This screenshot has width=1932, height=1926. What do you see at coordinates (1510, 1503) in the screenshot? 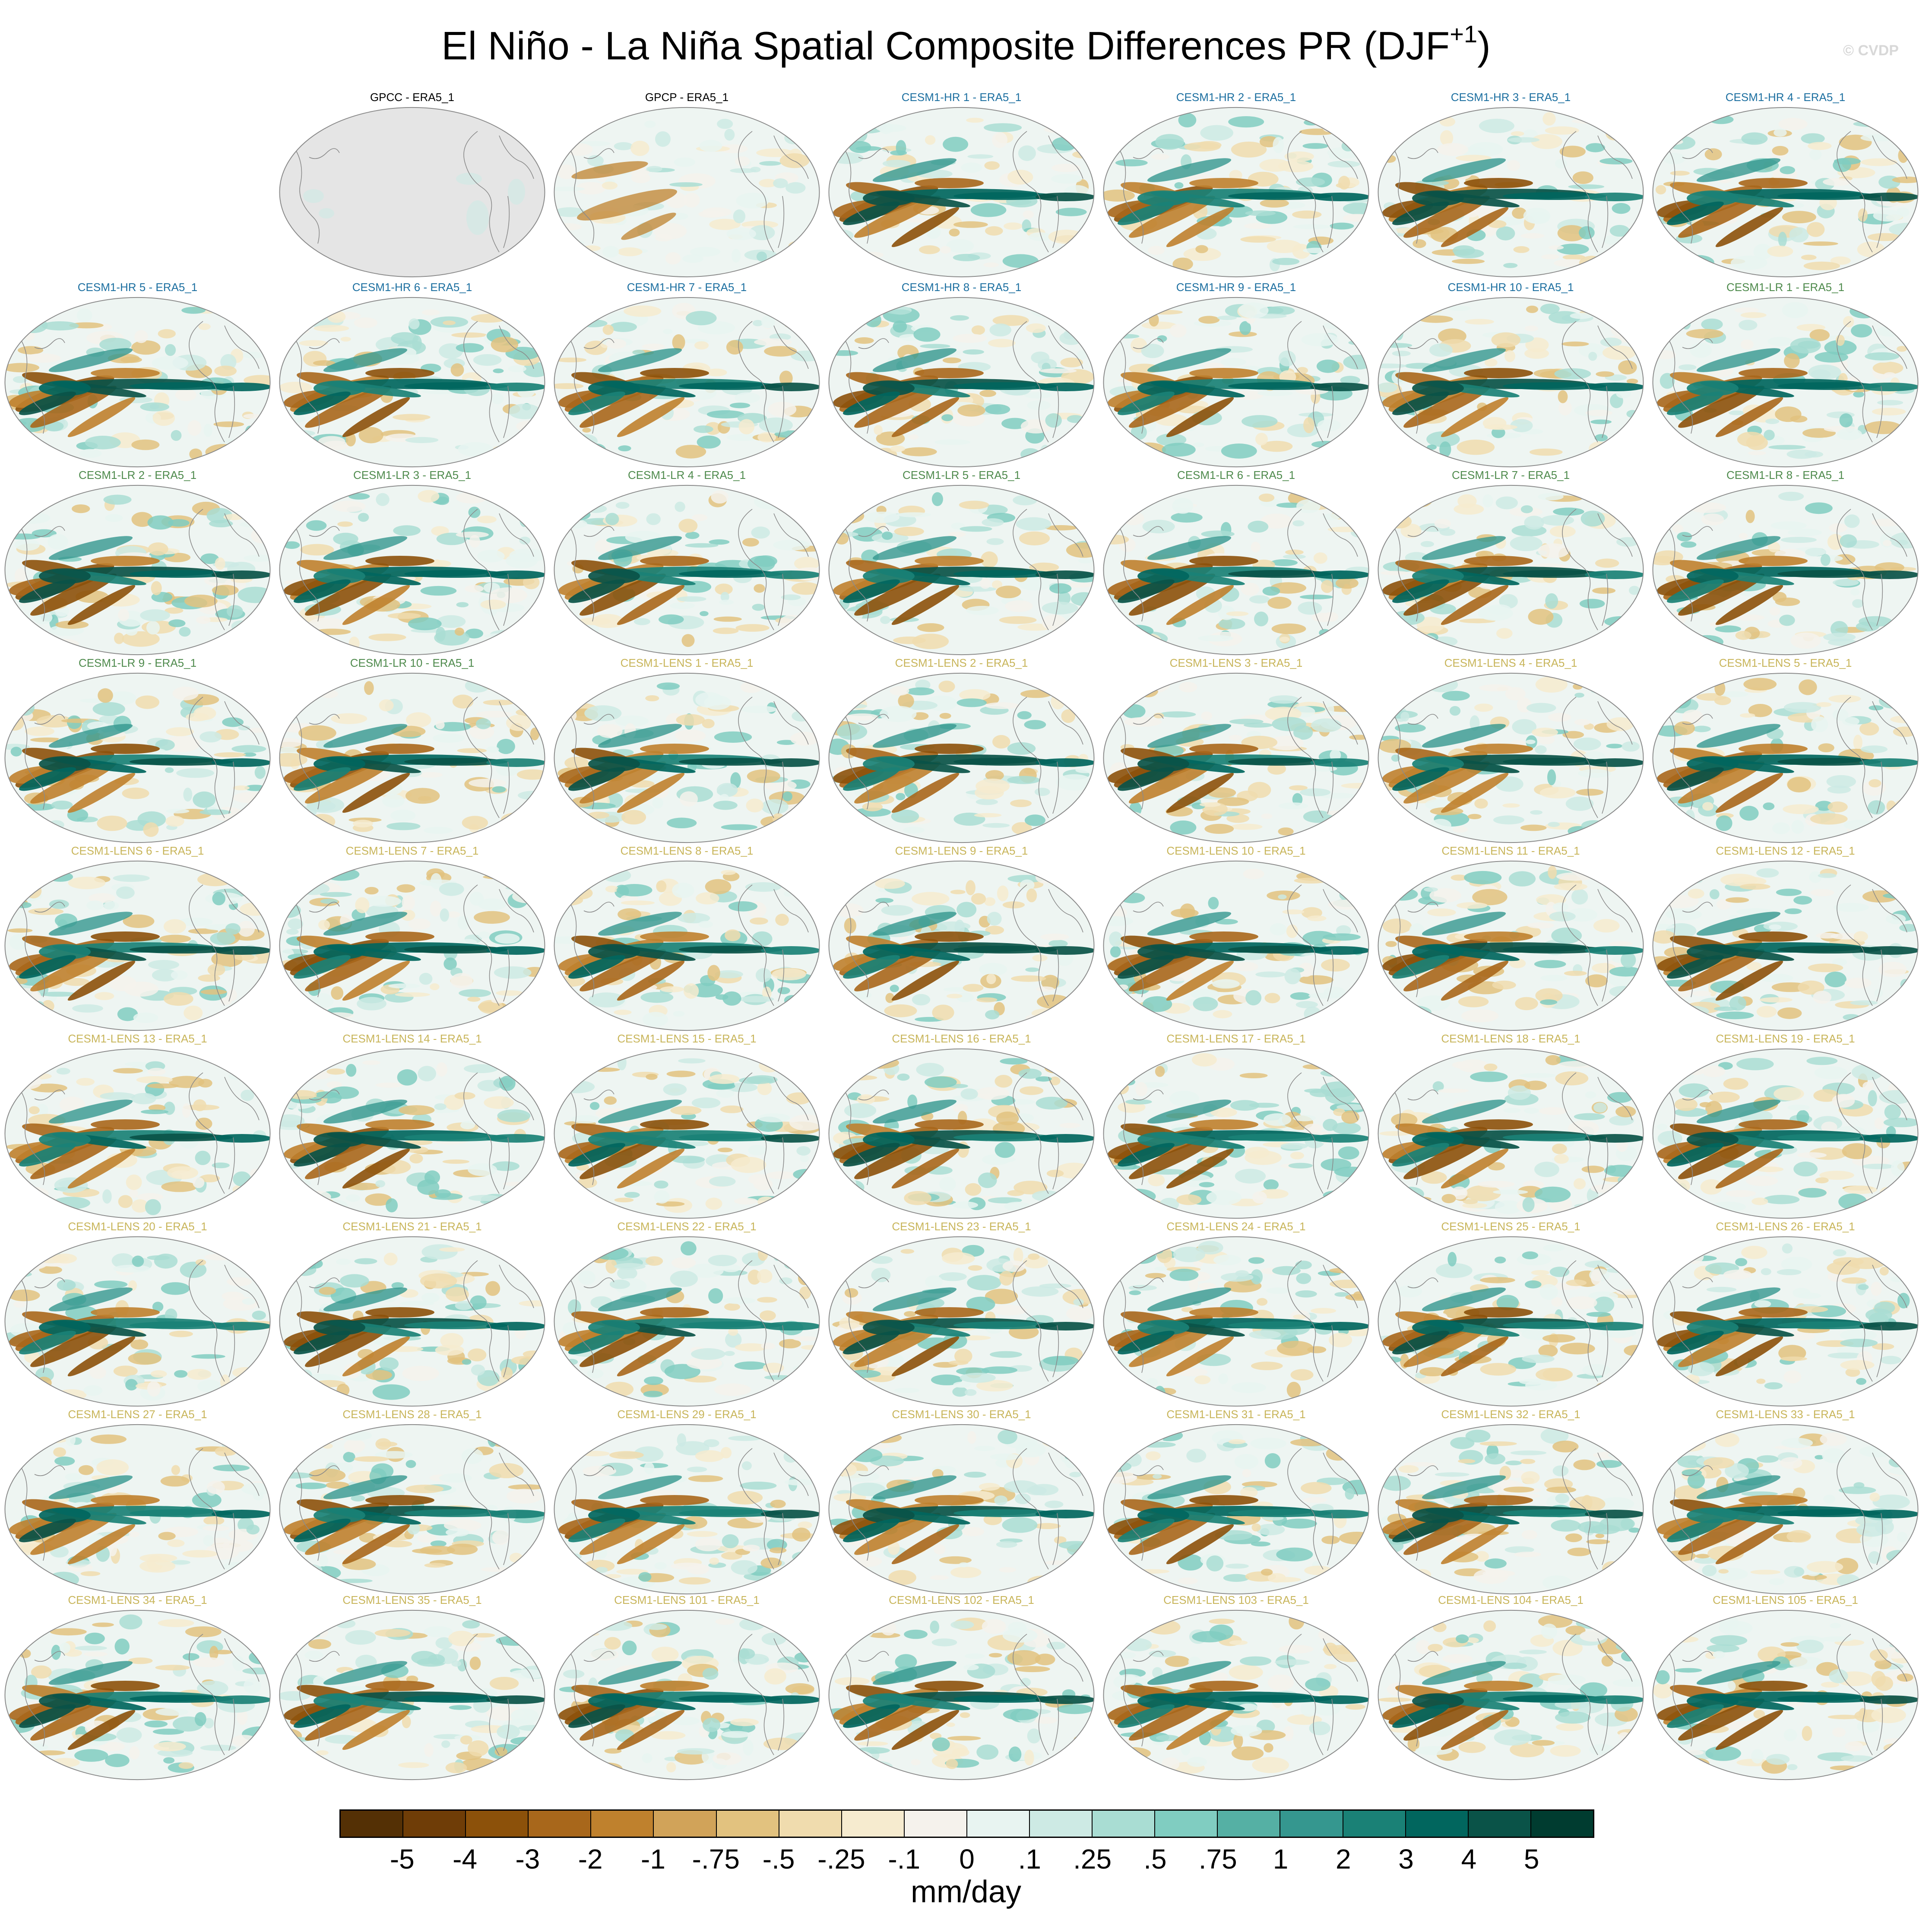
I see `map-panel: CESM1-LENS 32 - ERA5_1` at bounding box center [1510, 1503].